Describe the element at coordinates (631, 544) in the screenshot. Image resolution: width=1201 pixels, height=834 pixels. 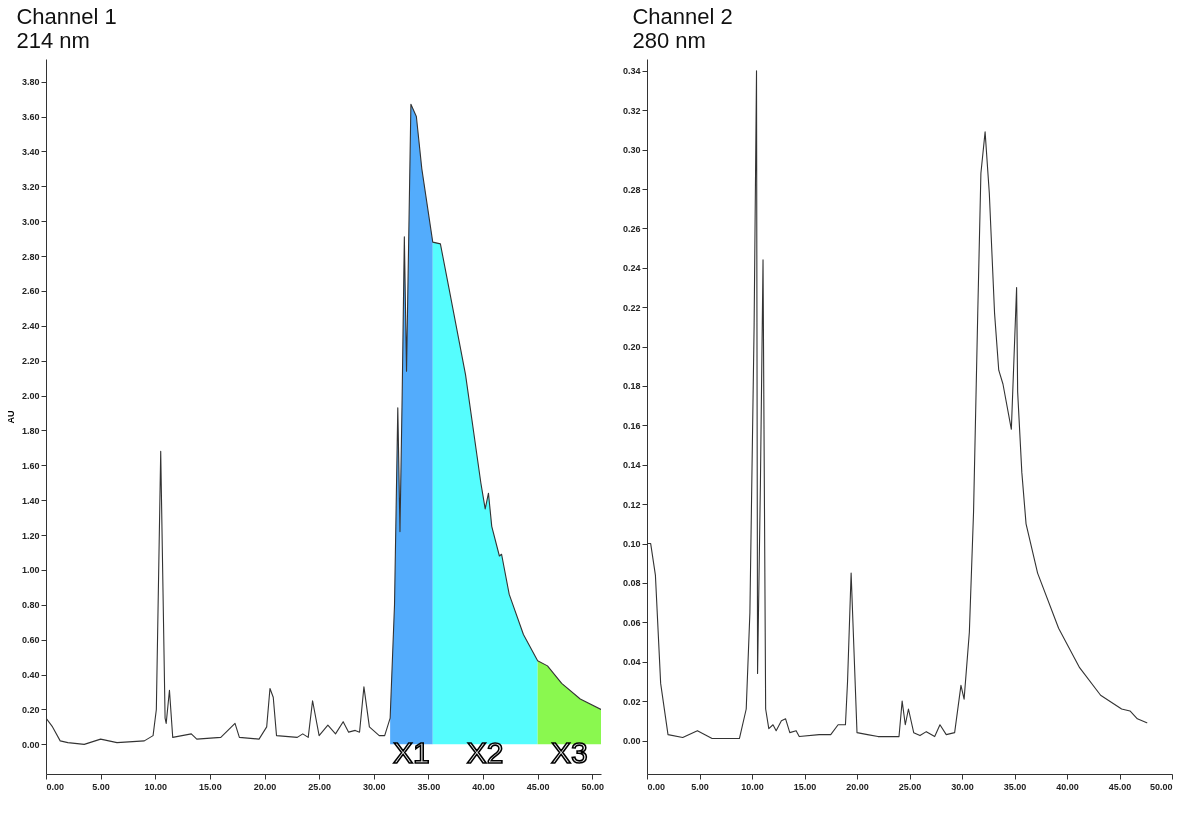
I see `y-tick-label: 0.10` at that location.